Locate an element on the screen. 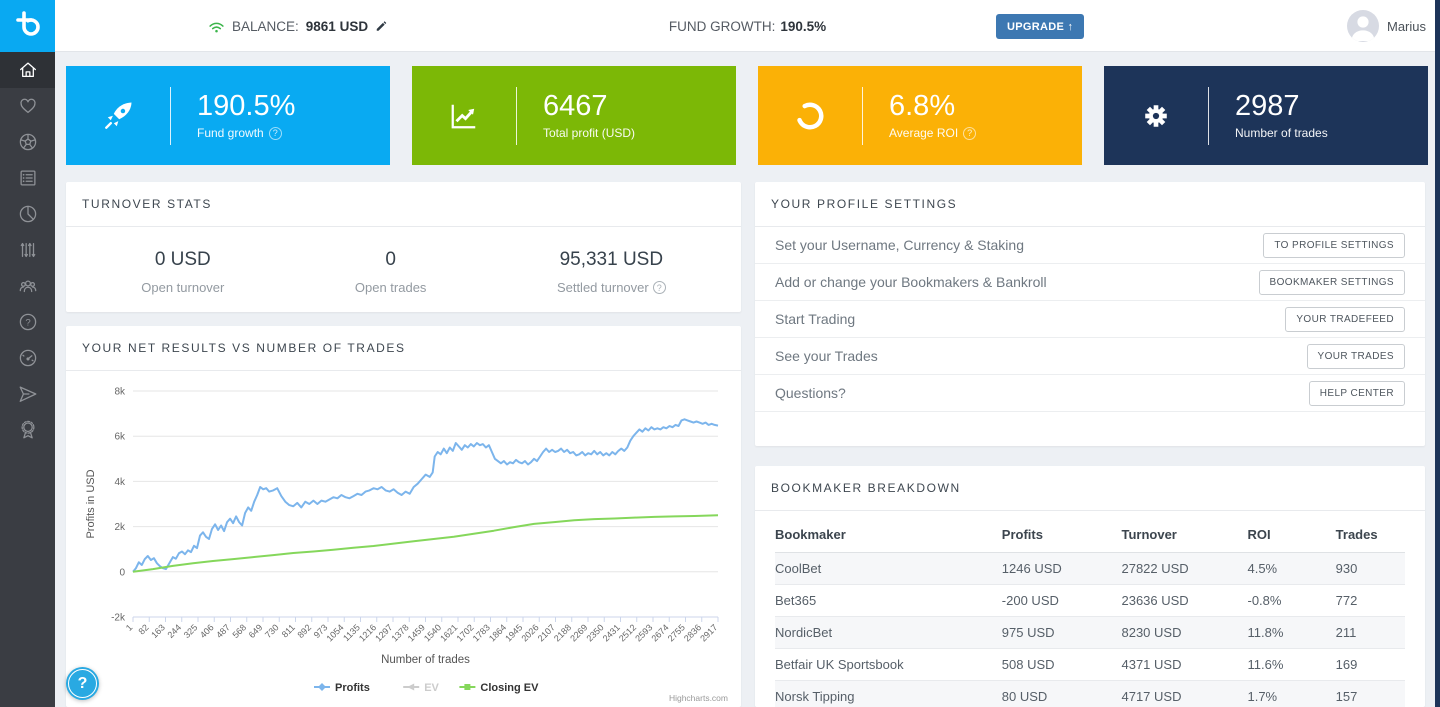 The image size is (1440, 707). settings-row-button: HELP CENTER is located at coordinates (1356, 393).